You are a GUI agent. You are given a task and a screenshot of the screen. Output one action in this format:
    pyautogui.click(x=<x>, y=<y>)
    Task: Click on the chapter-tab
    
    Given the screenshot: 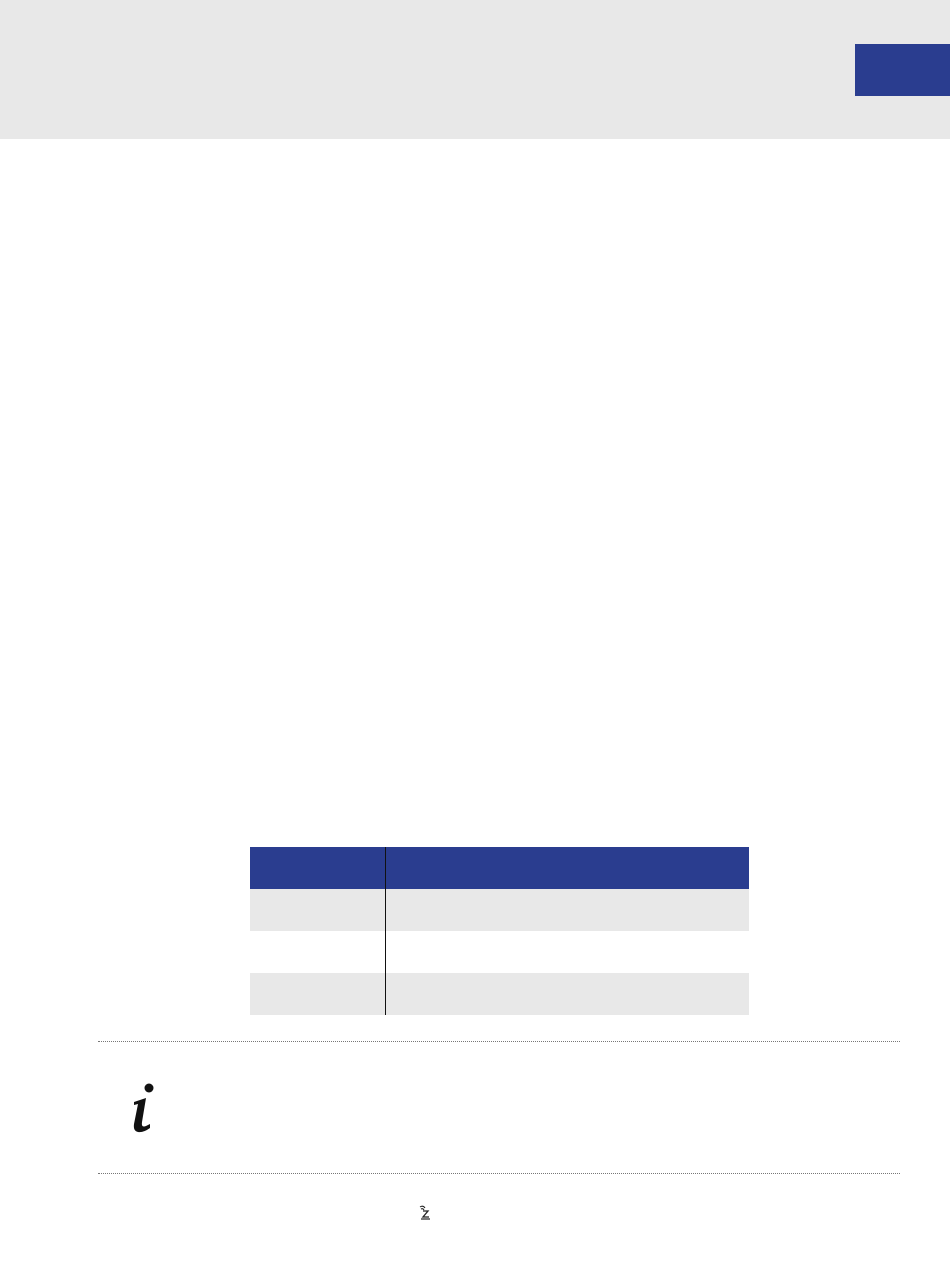 What is the action you would take?
    pyautogui.click(x=902, y=70)
    